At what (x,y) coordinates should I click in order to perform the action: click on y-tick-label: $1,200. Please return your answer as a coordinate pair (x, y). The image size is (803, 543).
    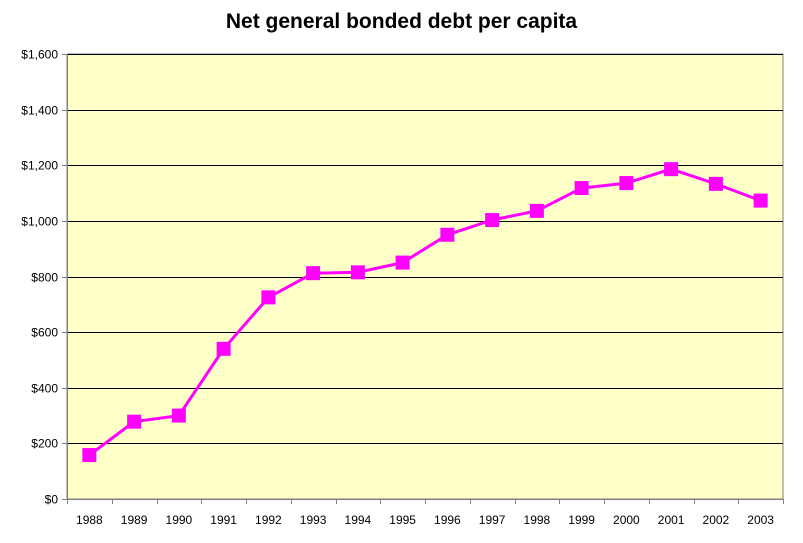
    Looking at the image, I should click on (39, 166).